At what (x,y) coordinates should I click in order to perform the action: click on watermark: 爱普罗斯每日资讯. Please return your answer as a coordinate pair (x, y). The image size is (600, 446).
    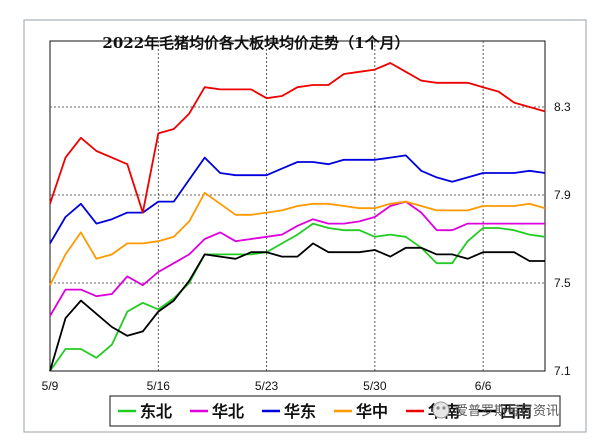
    Looking at the image, I should click on (495, 410).